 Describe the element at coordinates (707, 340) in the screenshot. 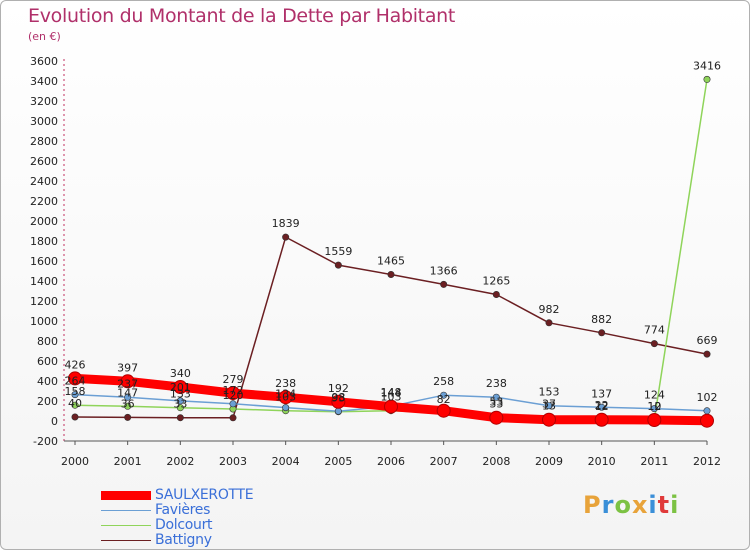

I see `data-label: 669` at that location.